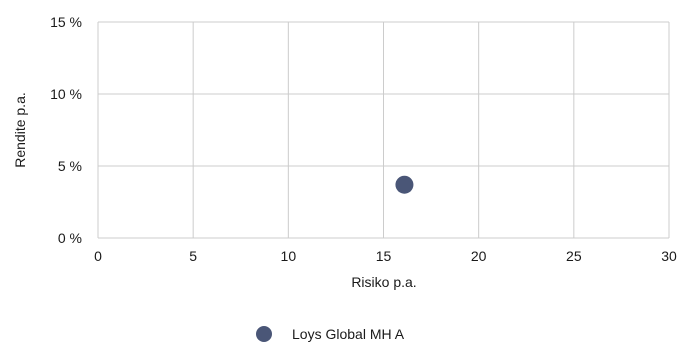 The height and width of the screenshot is (343, 693). I want to click on x-axis-ticks: 0 5 10 15 20 25 30, so click(385, 256).